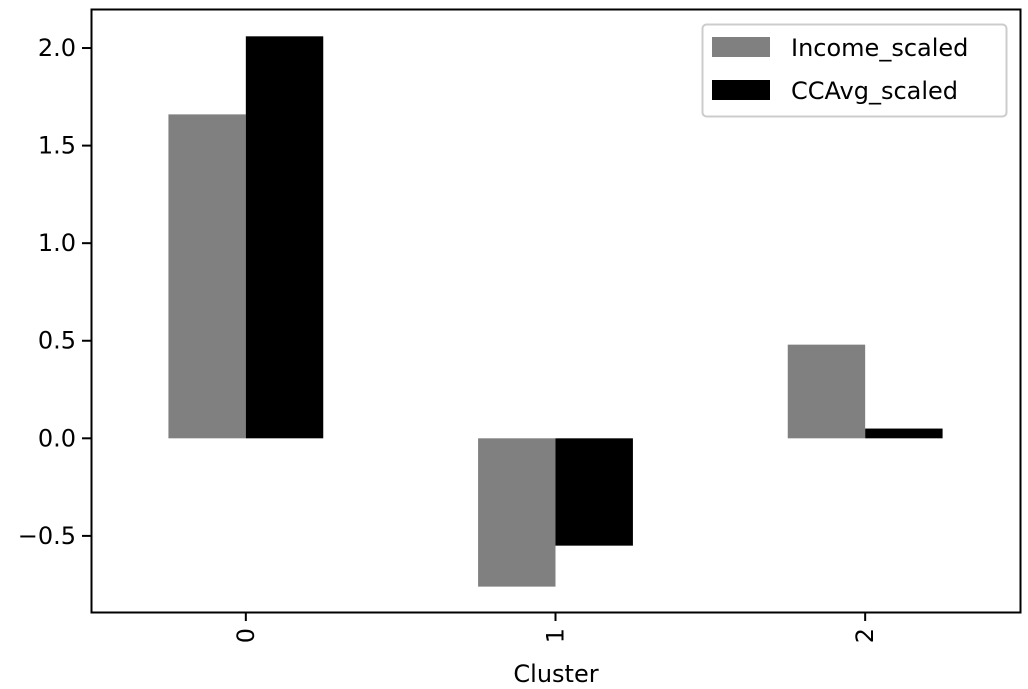  Describe the element at coordinates (865, 635) in the screenshot. I see `x-tick-label: 2` at that location.